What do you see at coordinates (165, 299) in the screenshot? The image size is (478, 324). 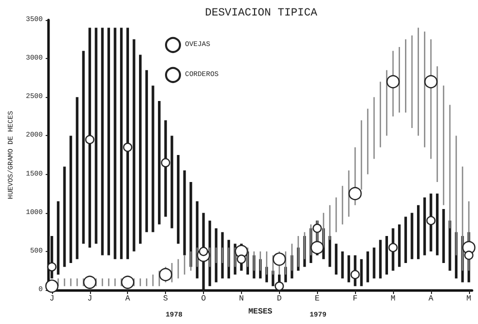 I see `x-tick-label: S` at bounding box center [165, 299].